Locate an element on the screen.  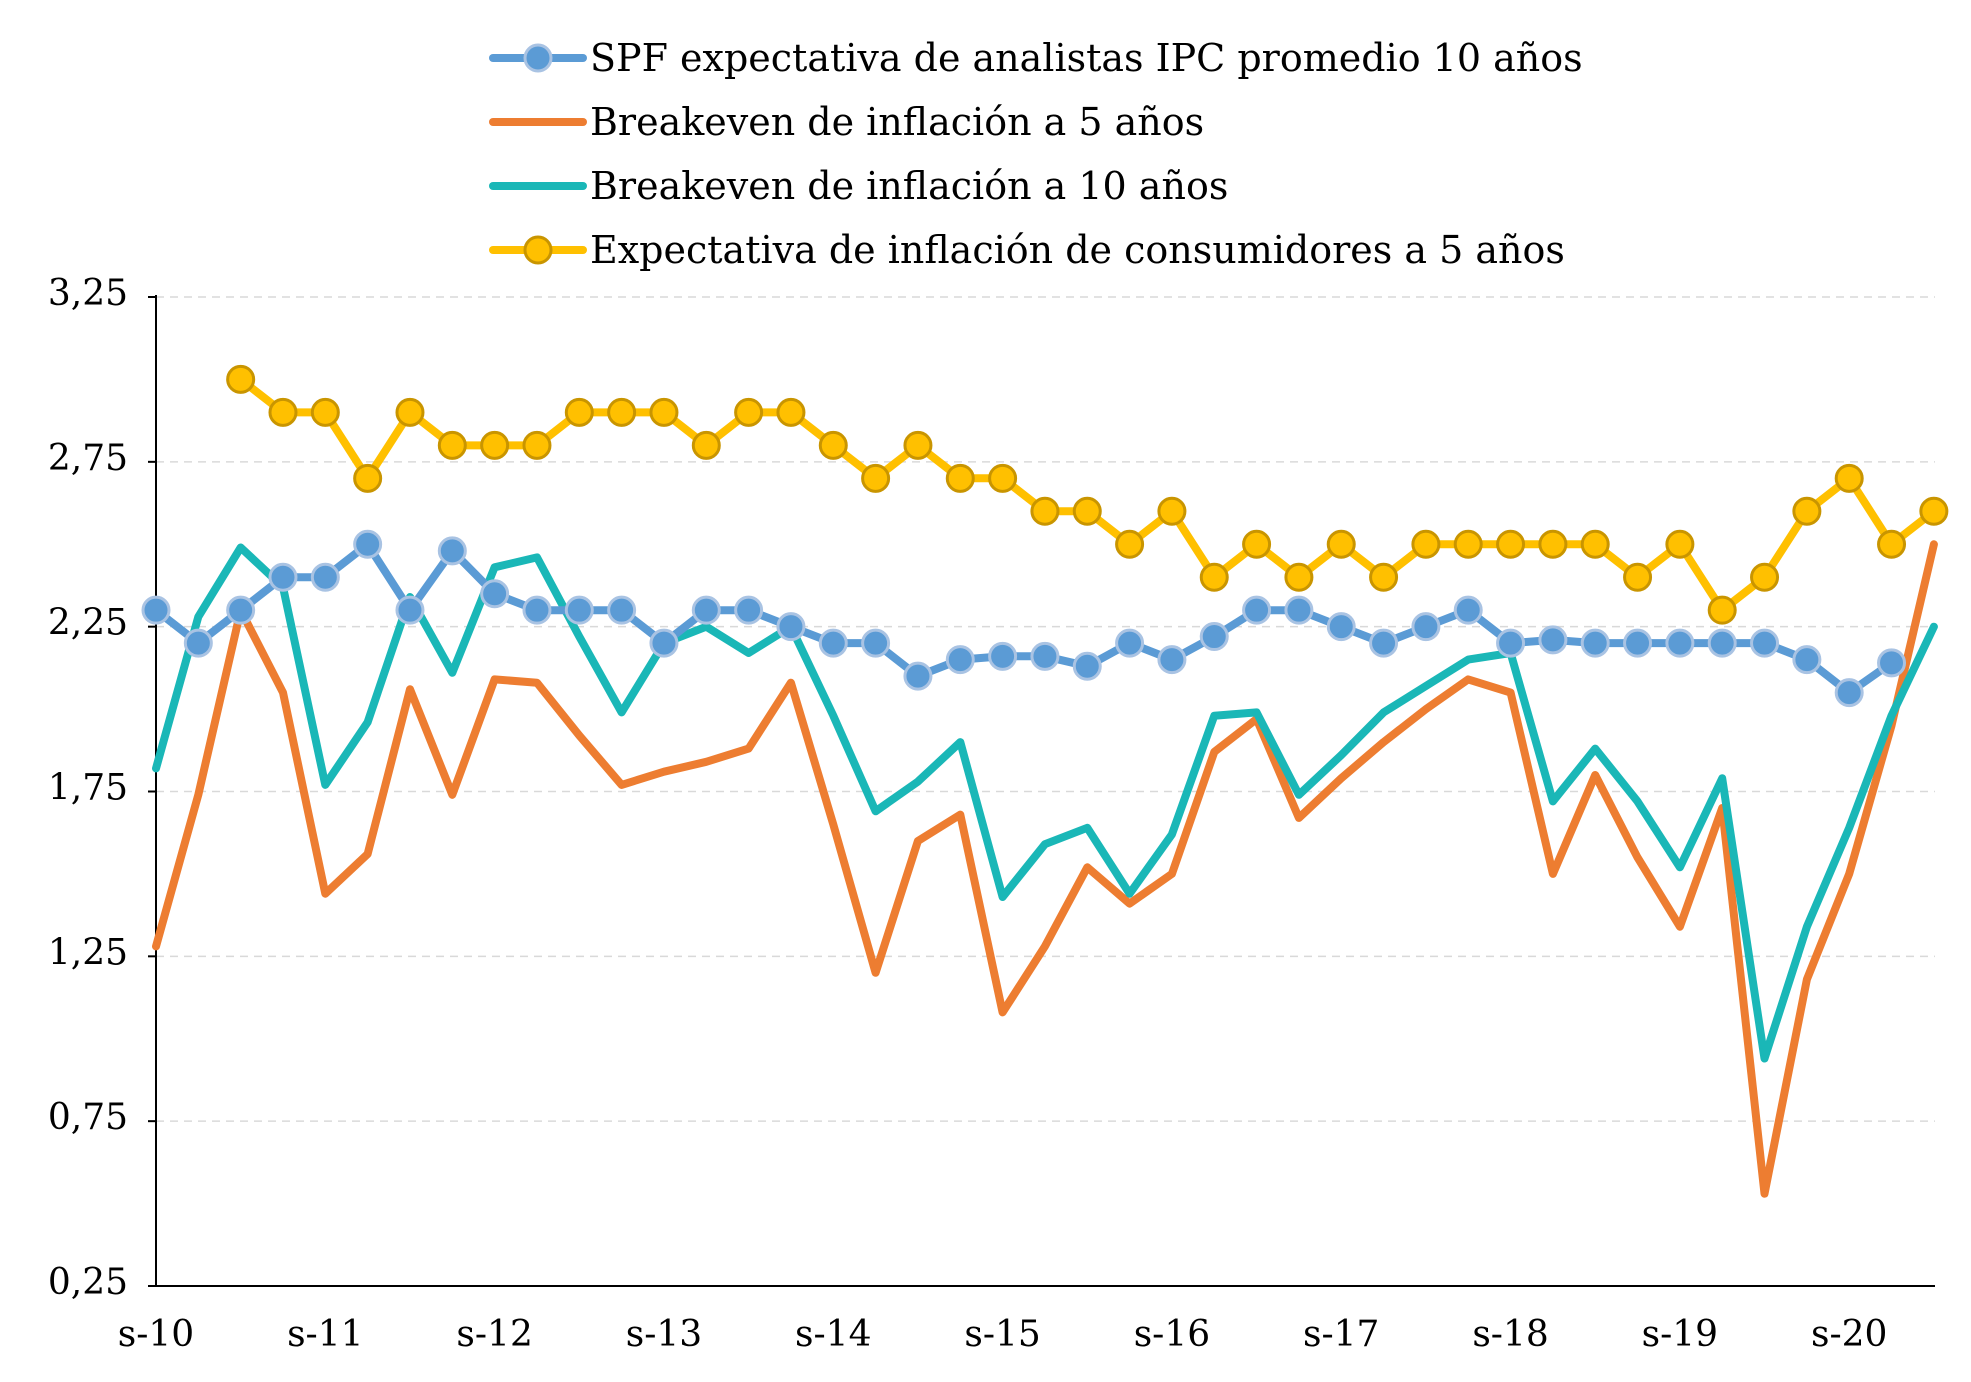
y-tick-label: 2,75 is located at coordinates (88, 458).